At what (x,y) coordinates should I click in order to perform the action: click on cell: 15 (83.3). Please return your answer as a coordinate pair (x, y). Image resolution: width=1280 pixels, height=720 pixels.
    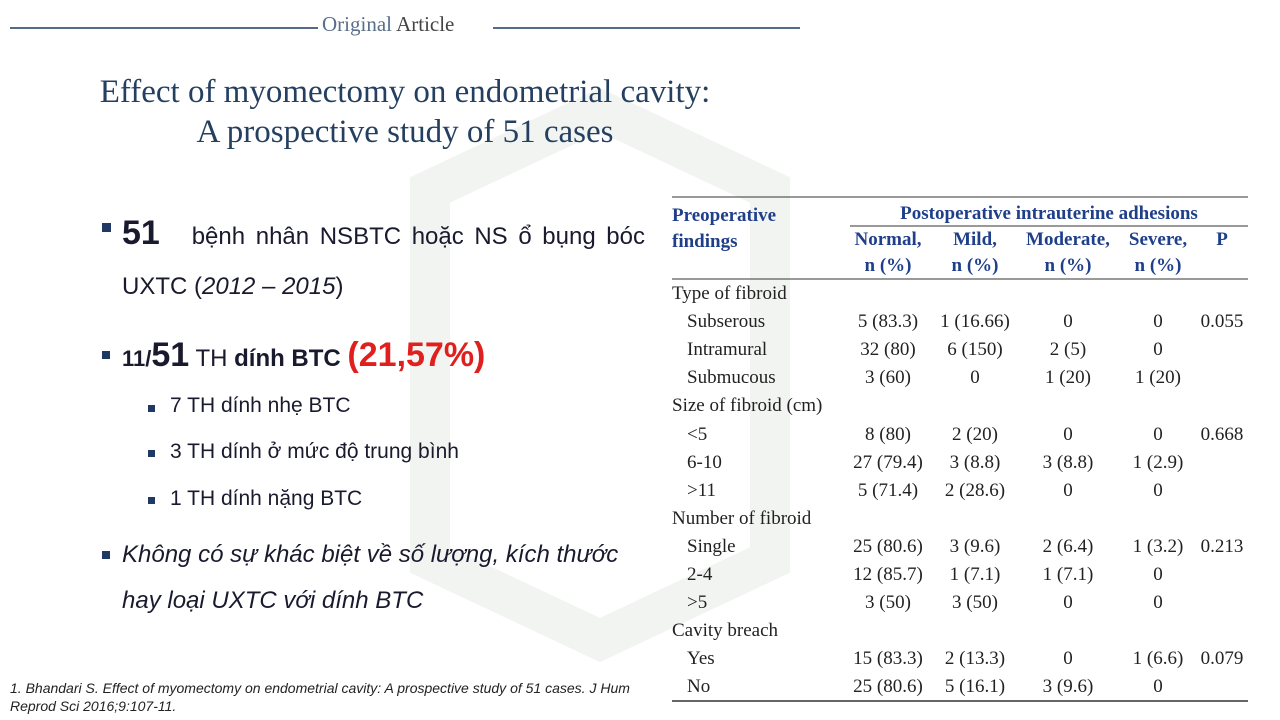
    Looking at the image, I should click on (888, 659).